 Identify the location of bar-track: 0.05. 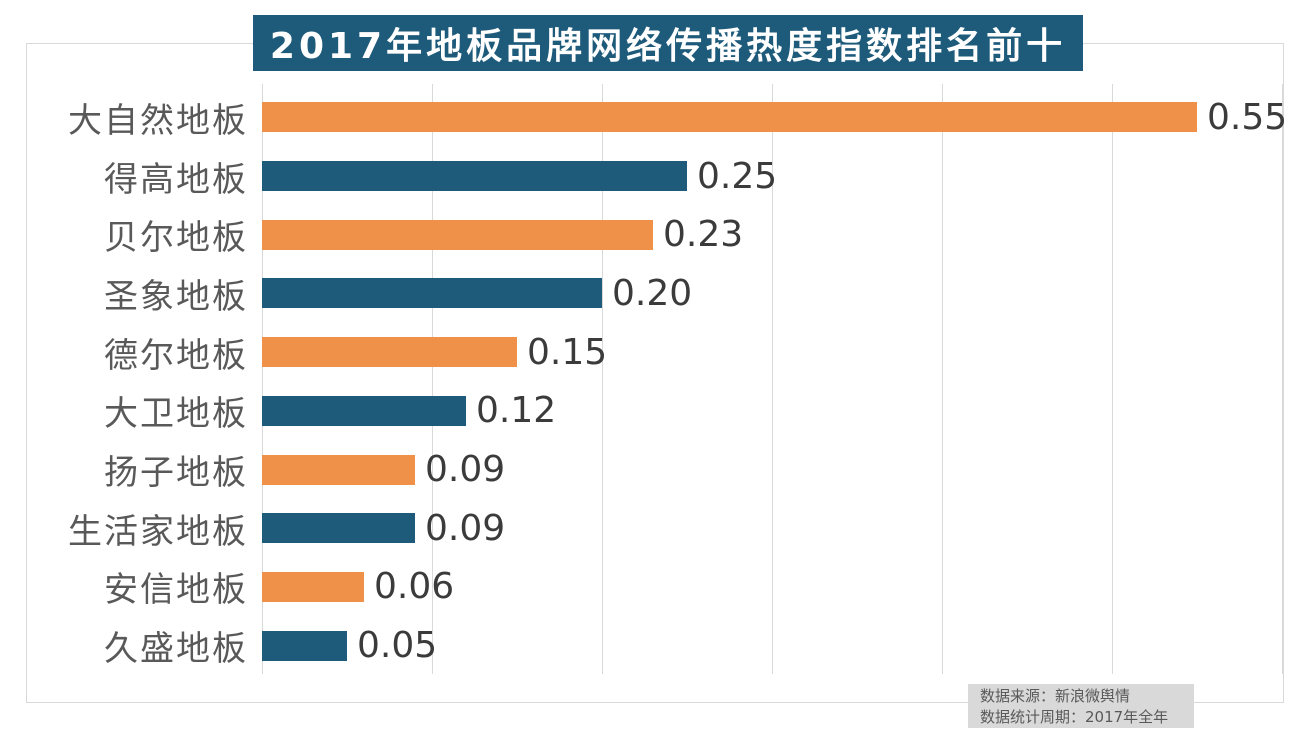
(772, 645).